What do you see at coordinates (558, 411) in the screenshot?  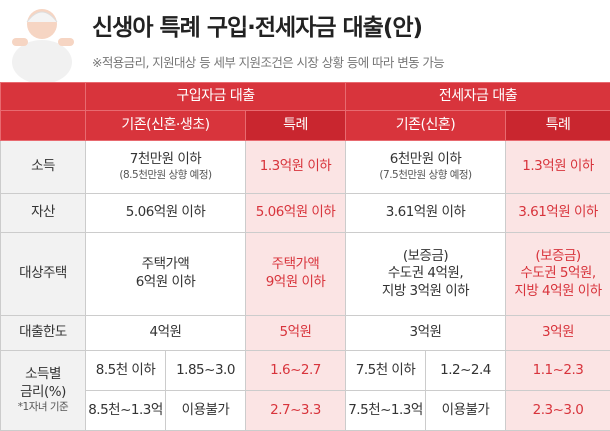 I see `rate-cell: 2.3~3.0` at bounding box center [558, 411].